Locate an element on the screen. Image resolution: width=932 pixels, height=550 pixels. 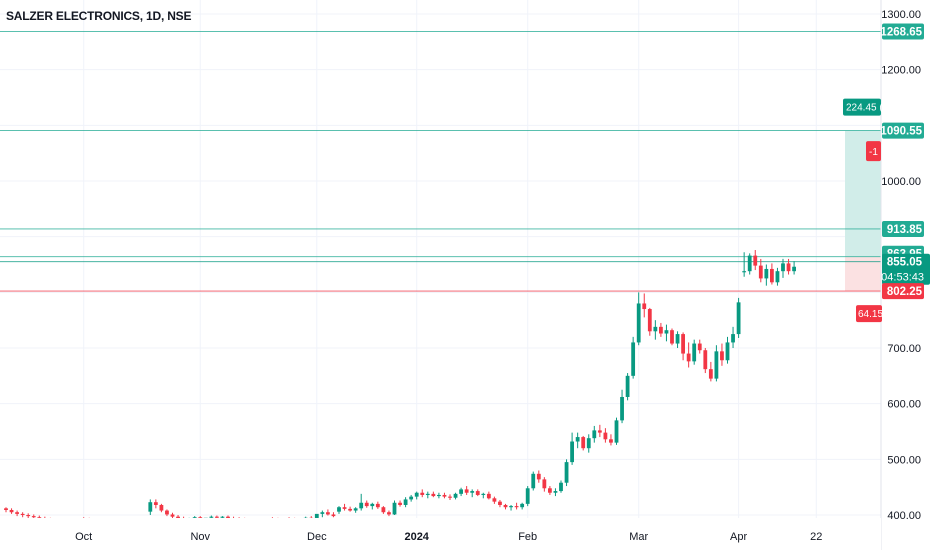
price-tag-1268-bg is located at coordinates (903, 31).